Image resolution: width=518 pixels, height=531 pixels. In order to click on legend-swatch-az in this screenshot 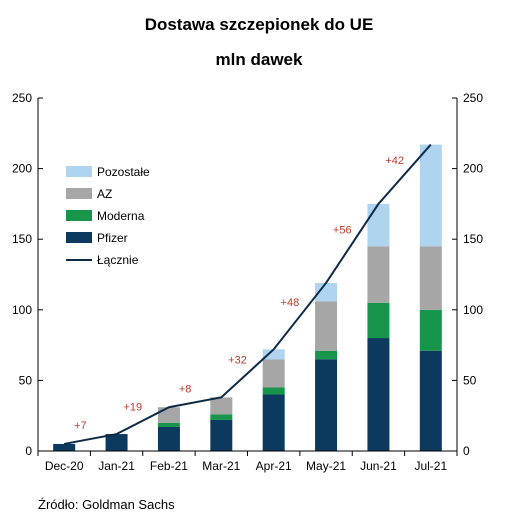, I will do `click(79, 193)`.